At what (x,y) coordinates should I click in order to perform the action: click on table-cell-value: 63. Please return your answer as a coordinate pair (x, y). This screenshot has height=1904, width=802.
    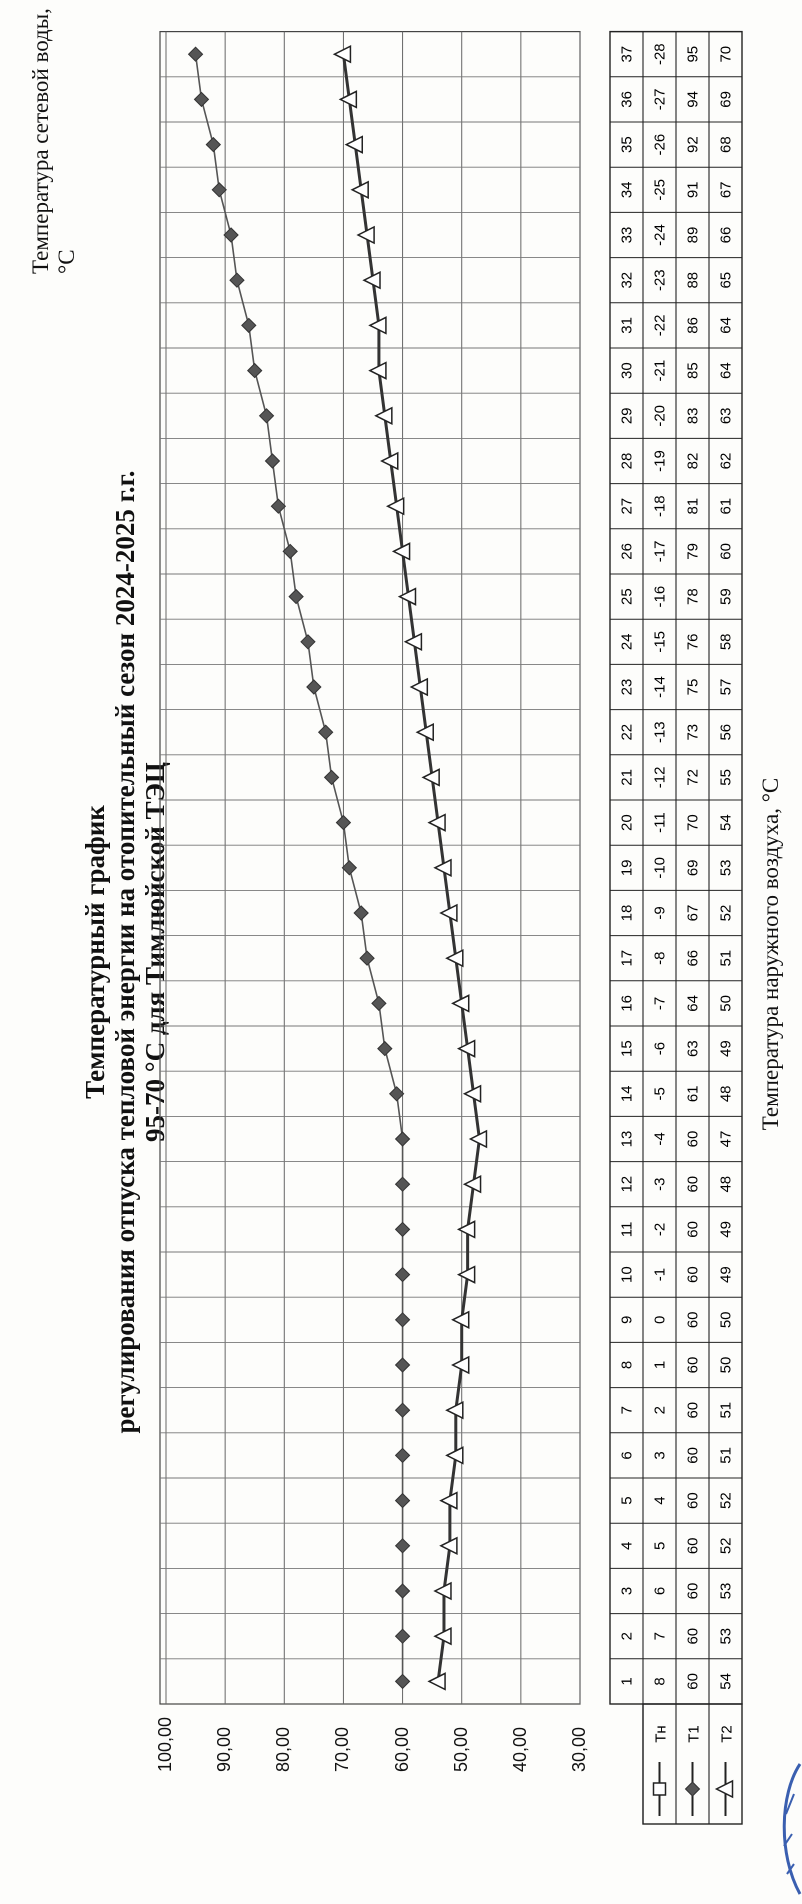
    Looking at the image, I should click on (693, 1048).